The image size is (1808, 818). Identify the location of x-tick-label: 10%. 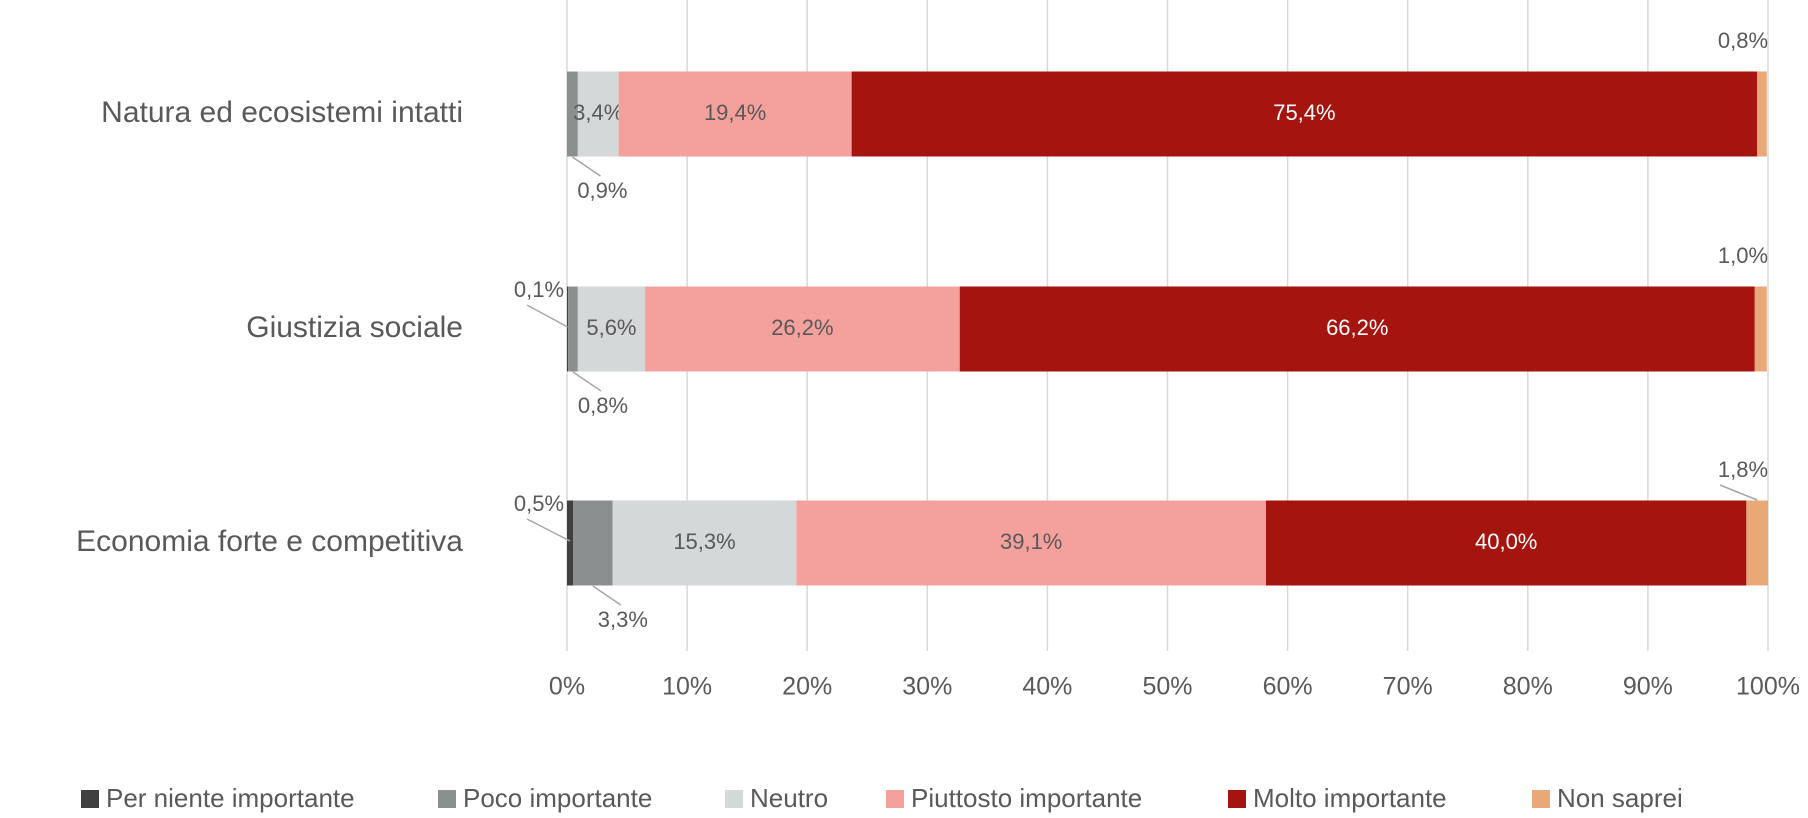
(687, 687).